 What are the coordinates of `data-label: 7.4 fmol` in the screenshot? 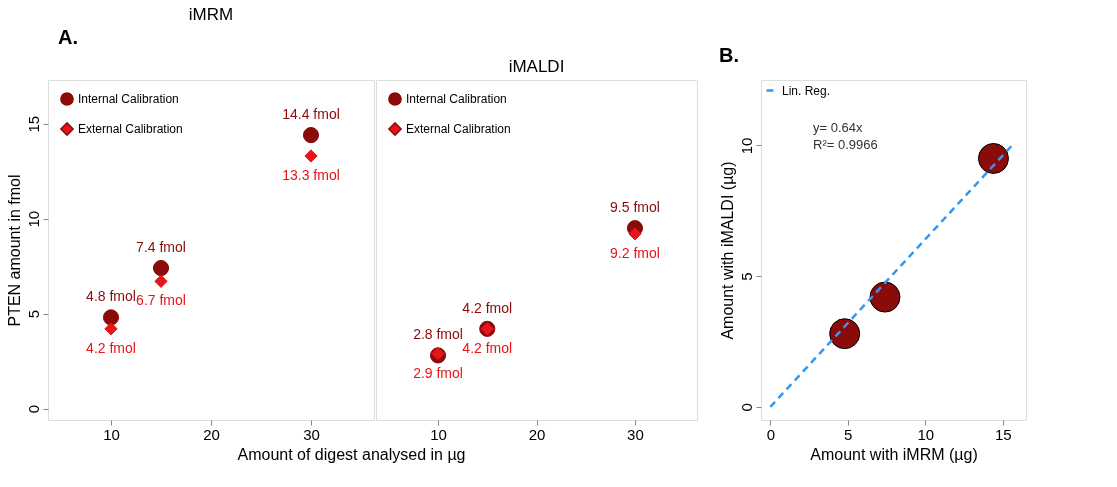 It's located at (161, 247).